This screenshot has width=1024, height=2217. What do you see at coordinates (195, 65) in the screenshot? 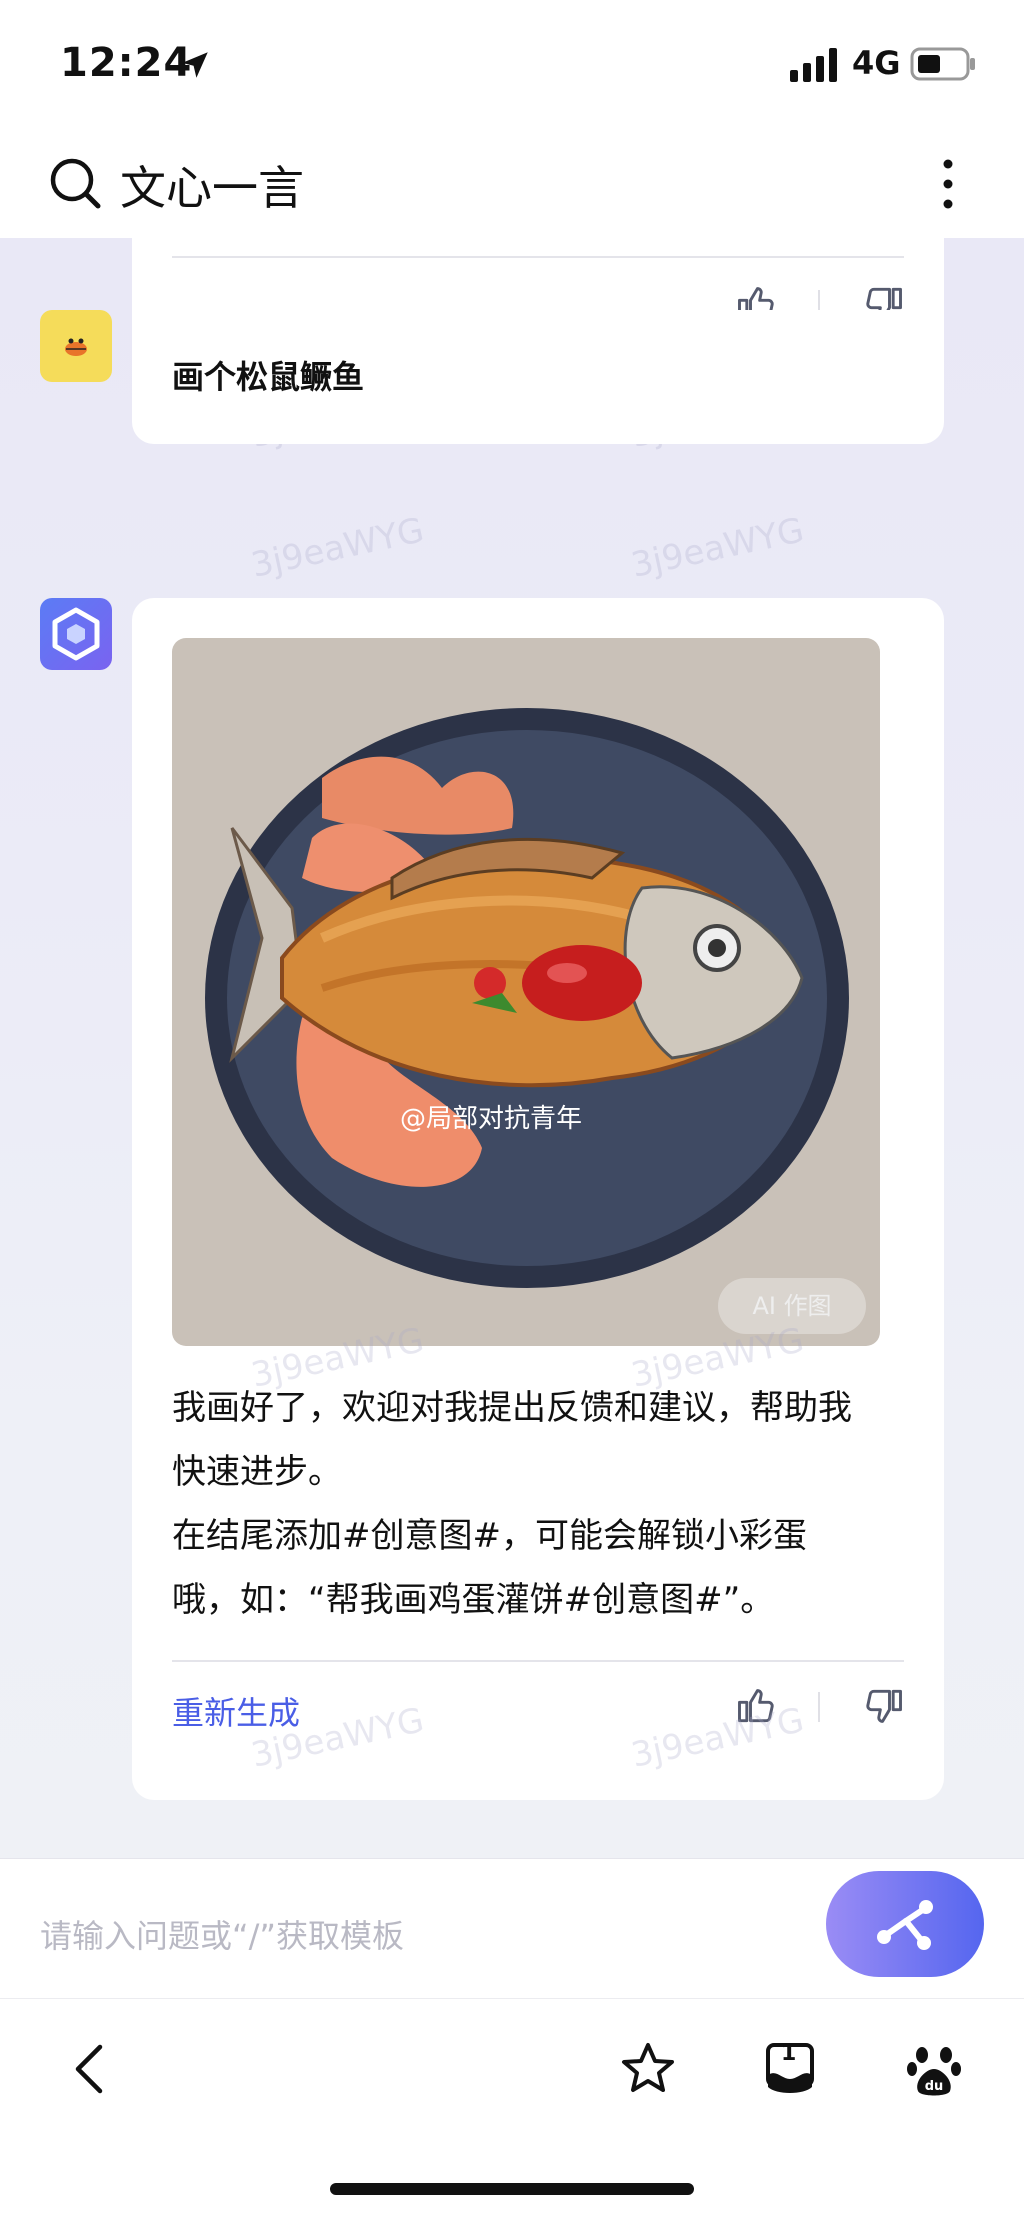
I see `location-arrow-icon` at bounding box center [195, 65].